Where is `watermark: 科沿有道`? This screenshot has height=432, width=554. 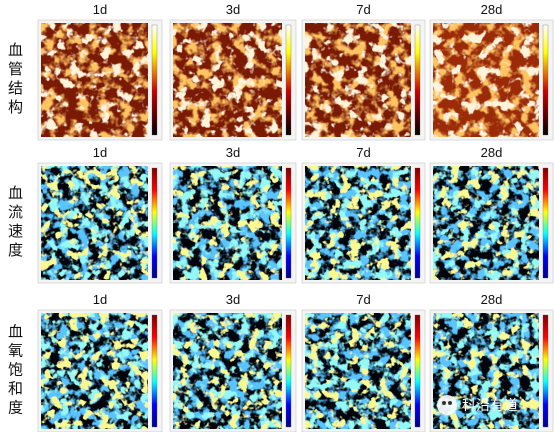
watermark: 科沿有道 is located at coordinates (477, 405).